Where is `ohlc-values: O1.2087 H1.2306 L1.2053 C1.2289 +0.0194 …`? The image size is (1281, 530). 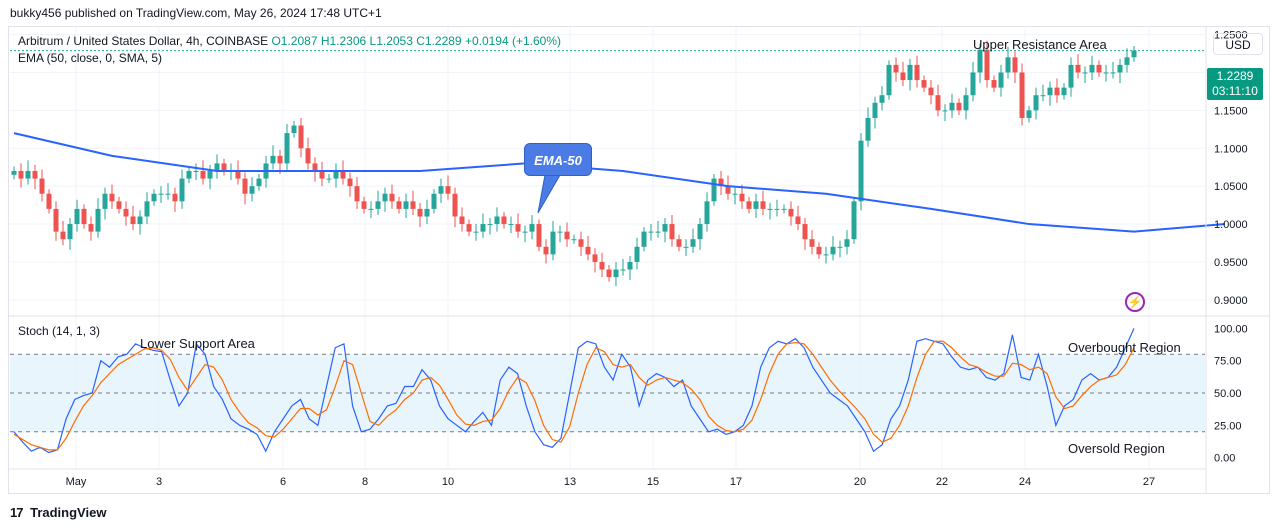 ohlc-values: O1.2087 H1.2306 L1.2053 C1.2289 +0.0194 … is located at coordinates (416, 41).